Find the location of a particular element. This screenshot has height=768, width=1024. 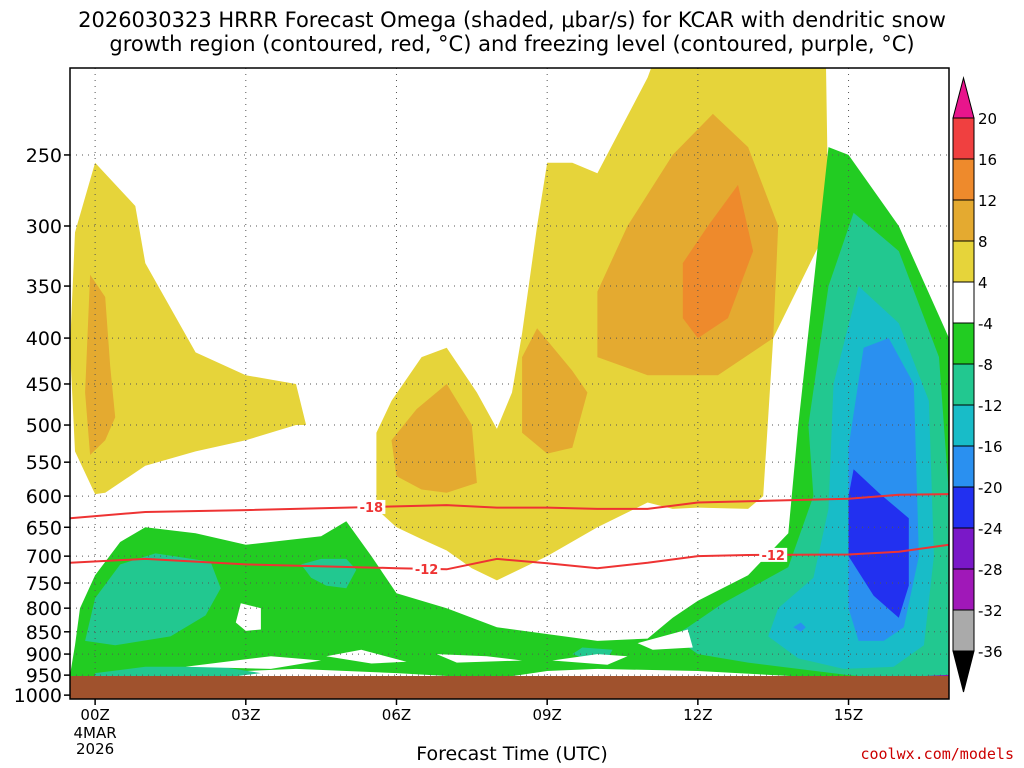

colorbar-top-extend is located at coordinates (963, 97).